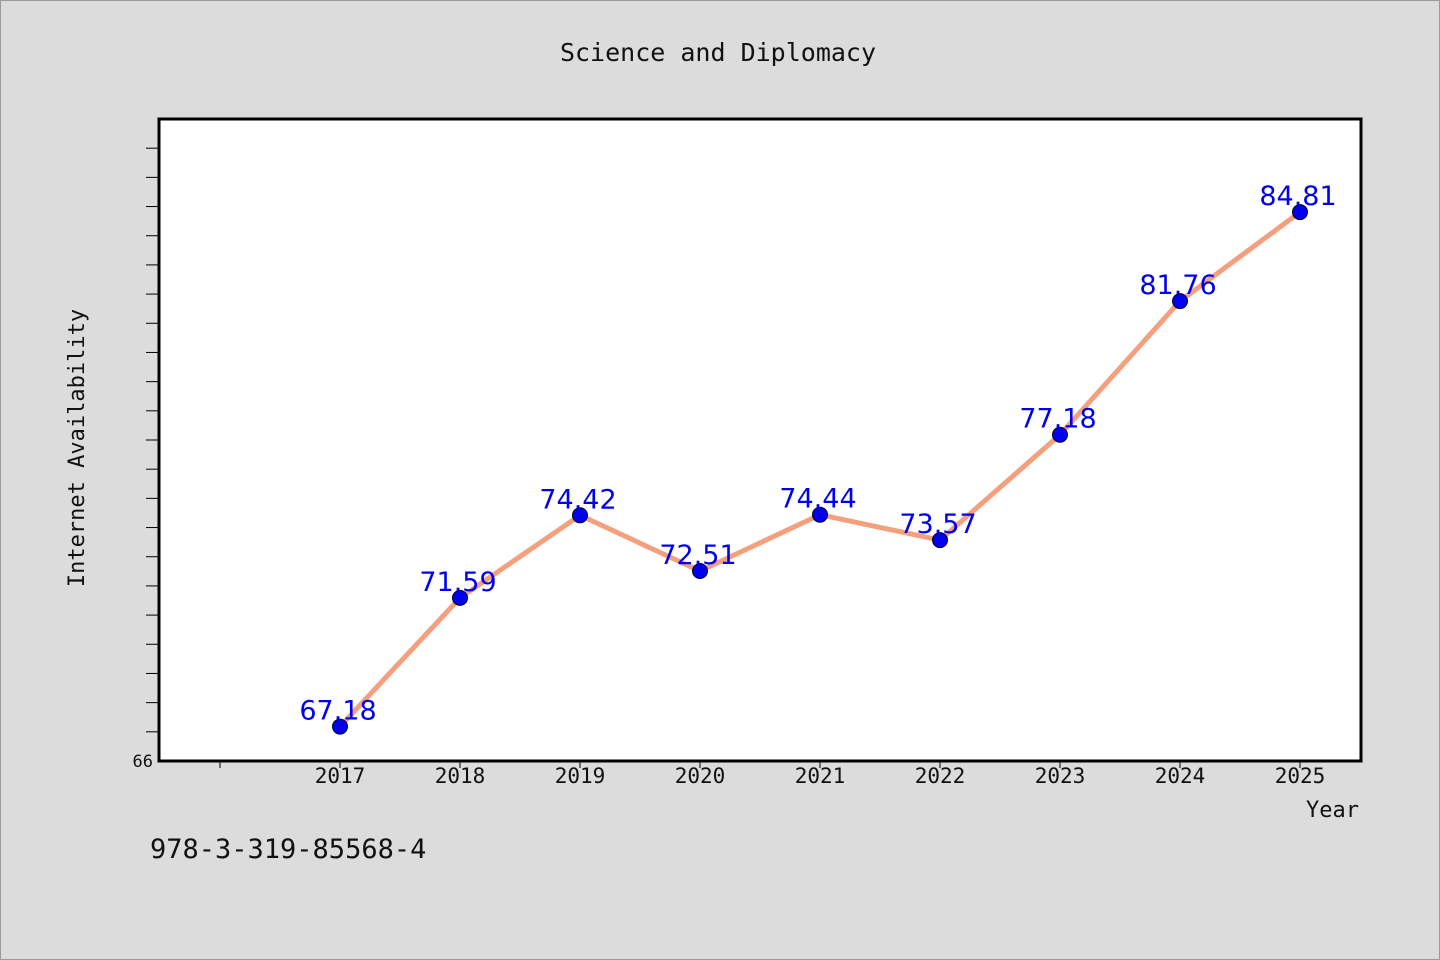  I want to click on data-label: 67.18, so click(337, 711).